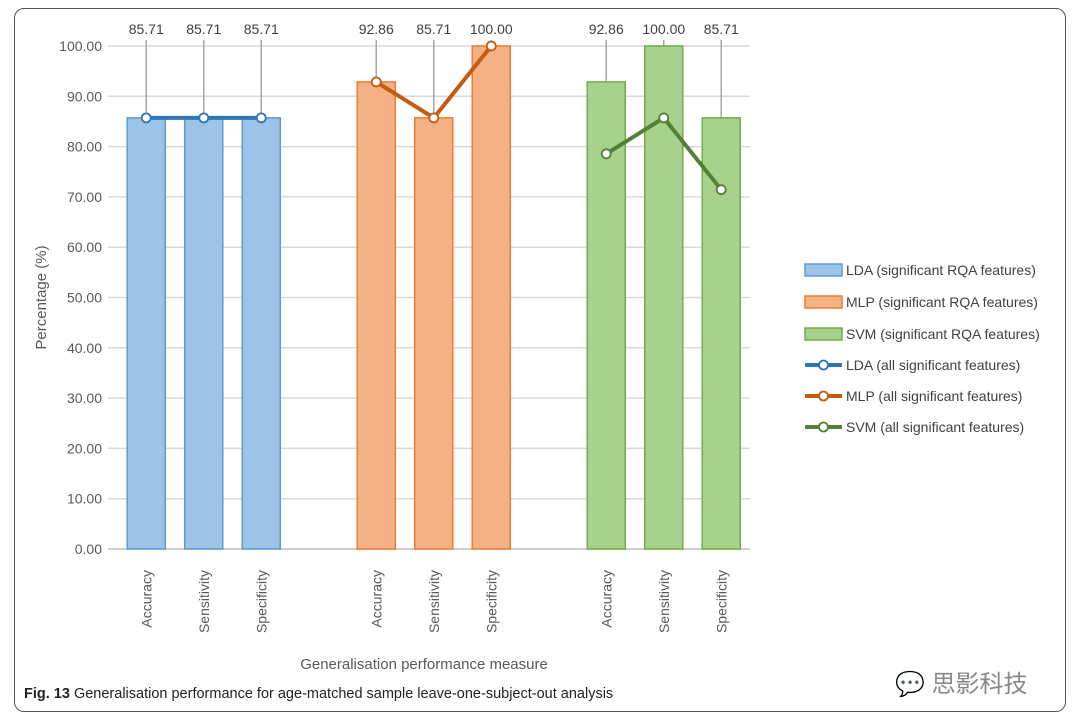 The width and height of the screenshot is (1080, 728). I want to click on y-tick-label: 10.00, so click(84, 499).